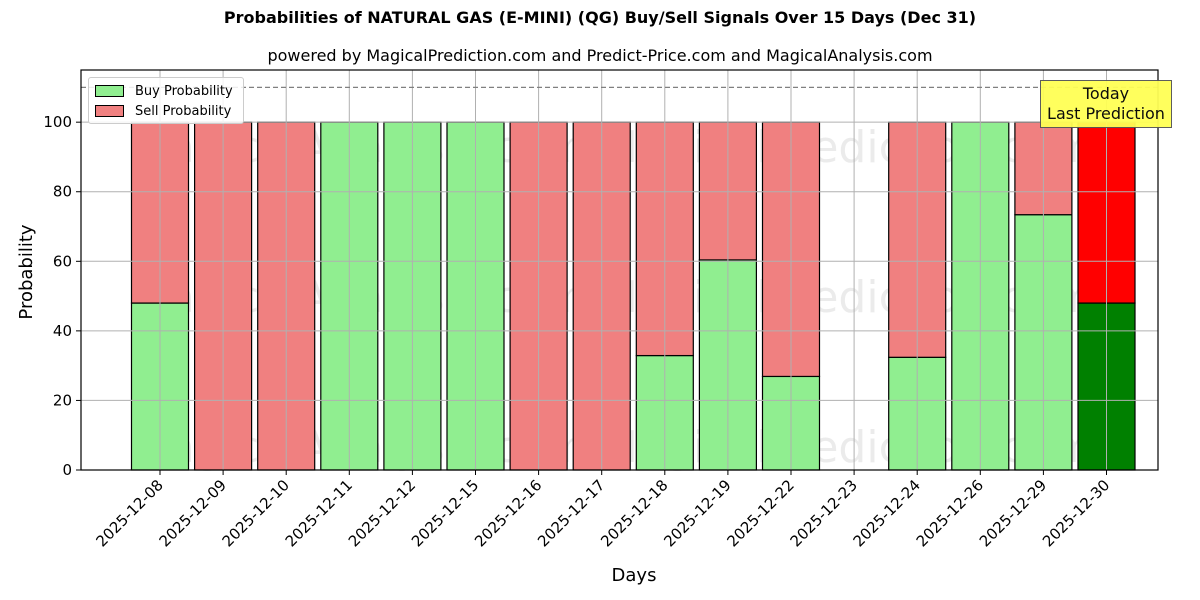  I want to click on today-annotation-line2: Last Prediction, so click(1106, 113).